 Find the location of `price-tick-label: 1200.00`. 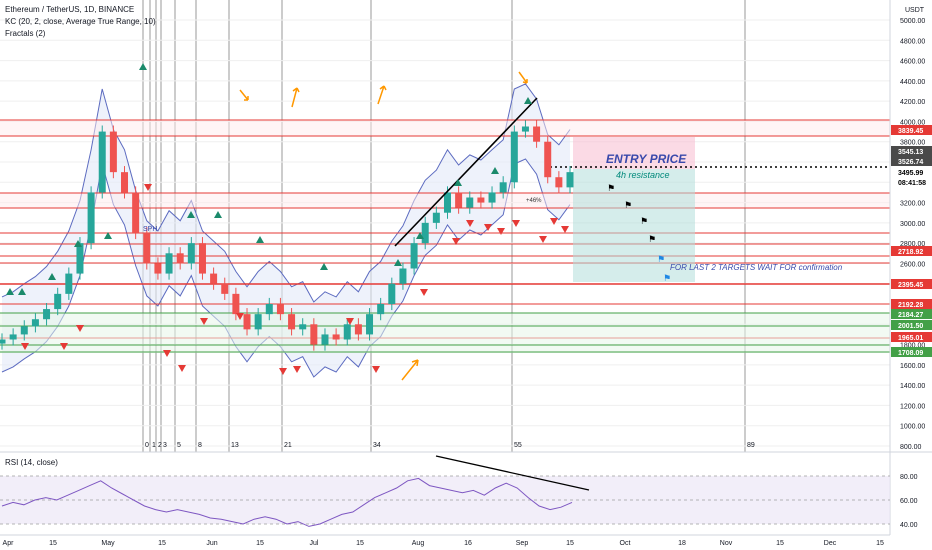

price-tick-label: 1200.00 is located at coordinates (912, 406).